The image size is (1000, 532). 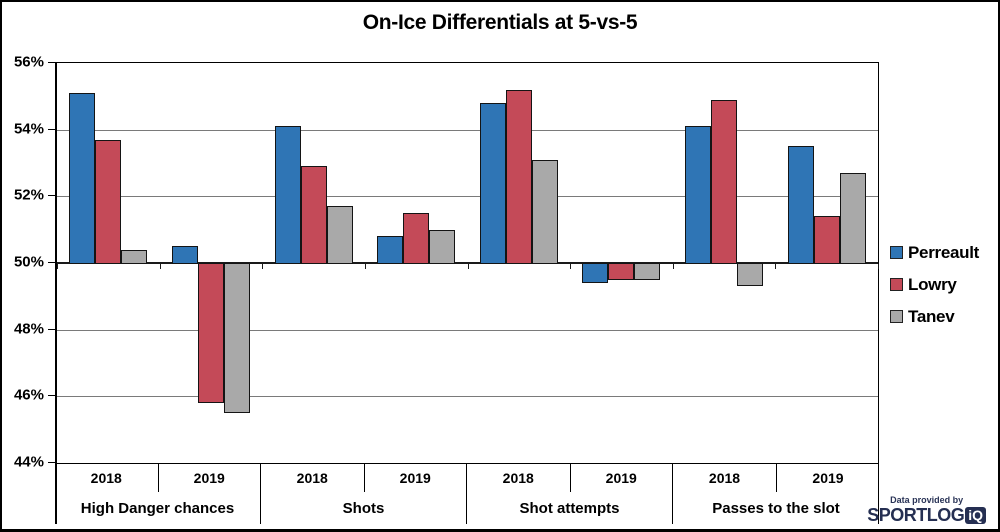 What do you see at coordinates (210, 333) in the screenshot?
I see `bar-lowry-high-danger-chances-2019` at bounding box center [210, 333].